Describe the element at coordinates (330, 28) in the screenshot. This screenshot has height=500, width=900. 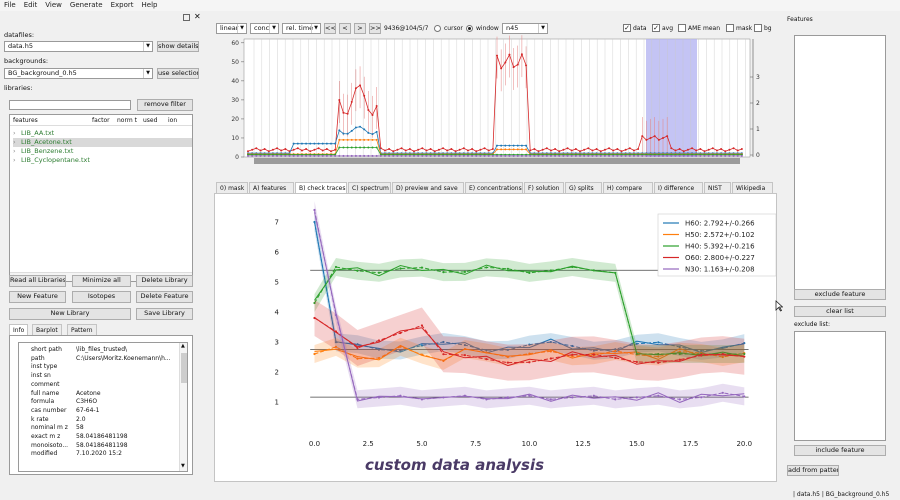
I see `first-button: <<` at that location.